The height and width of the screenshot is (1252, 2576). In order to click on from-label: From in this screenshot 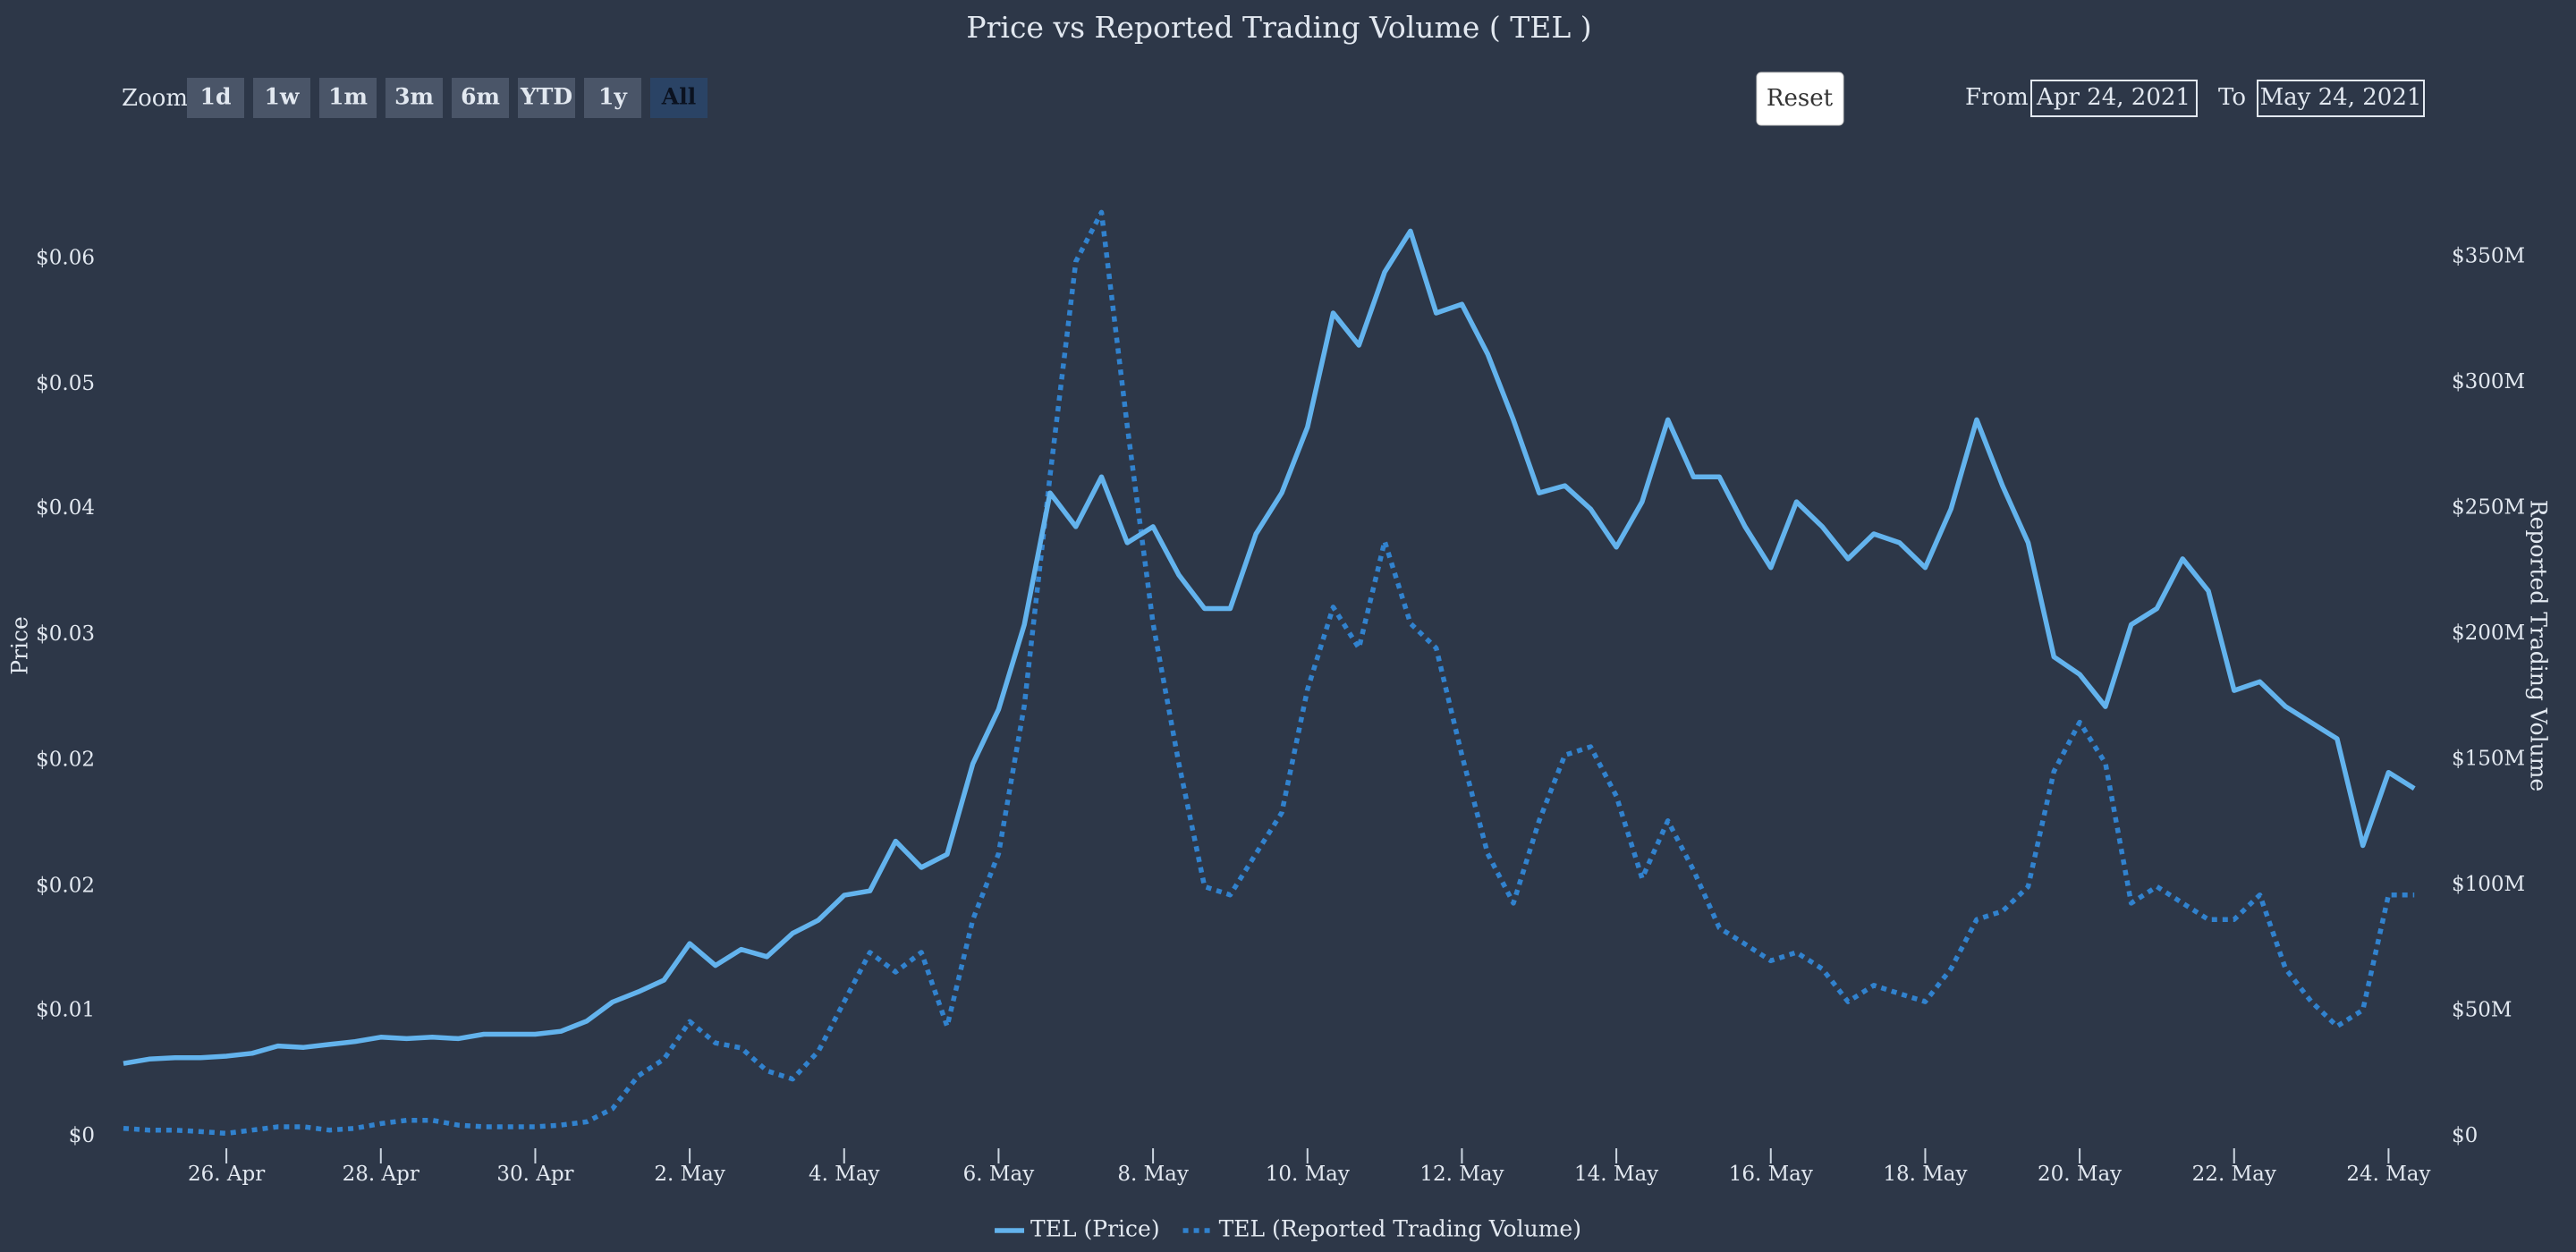, I will do `click(1997, 97)`.